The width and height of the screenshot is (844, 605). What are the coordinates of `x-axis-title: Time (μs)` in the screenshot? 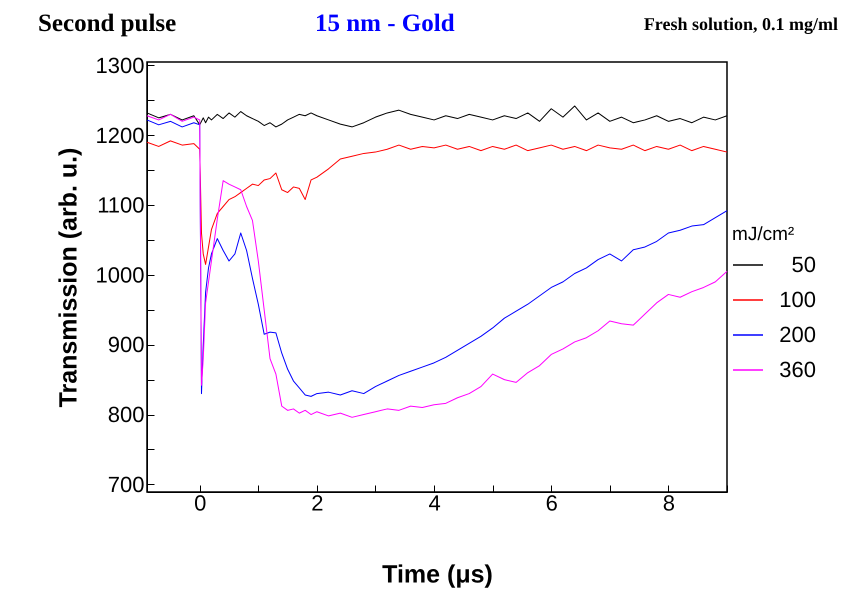 It's located at (437, 574).